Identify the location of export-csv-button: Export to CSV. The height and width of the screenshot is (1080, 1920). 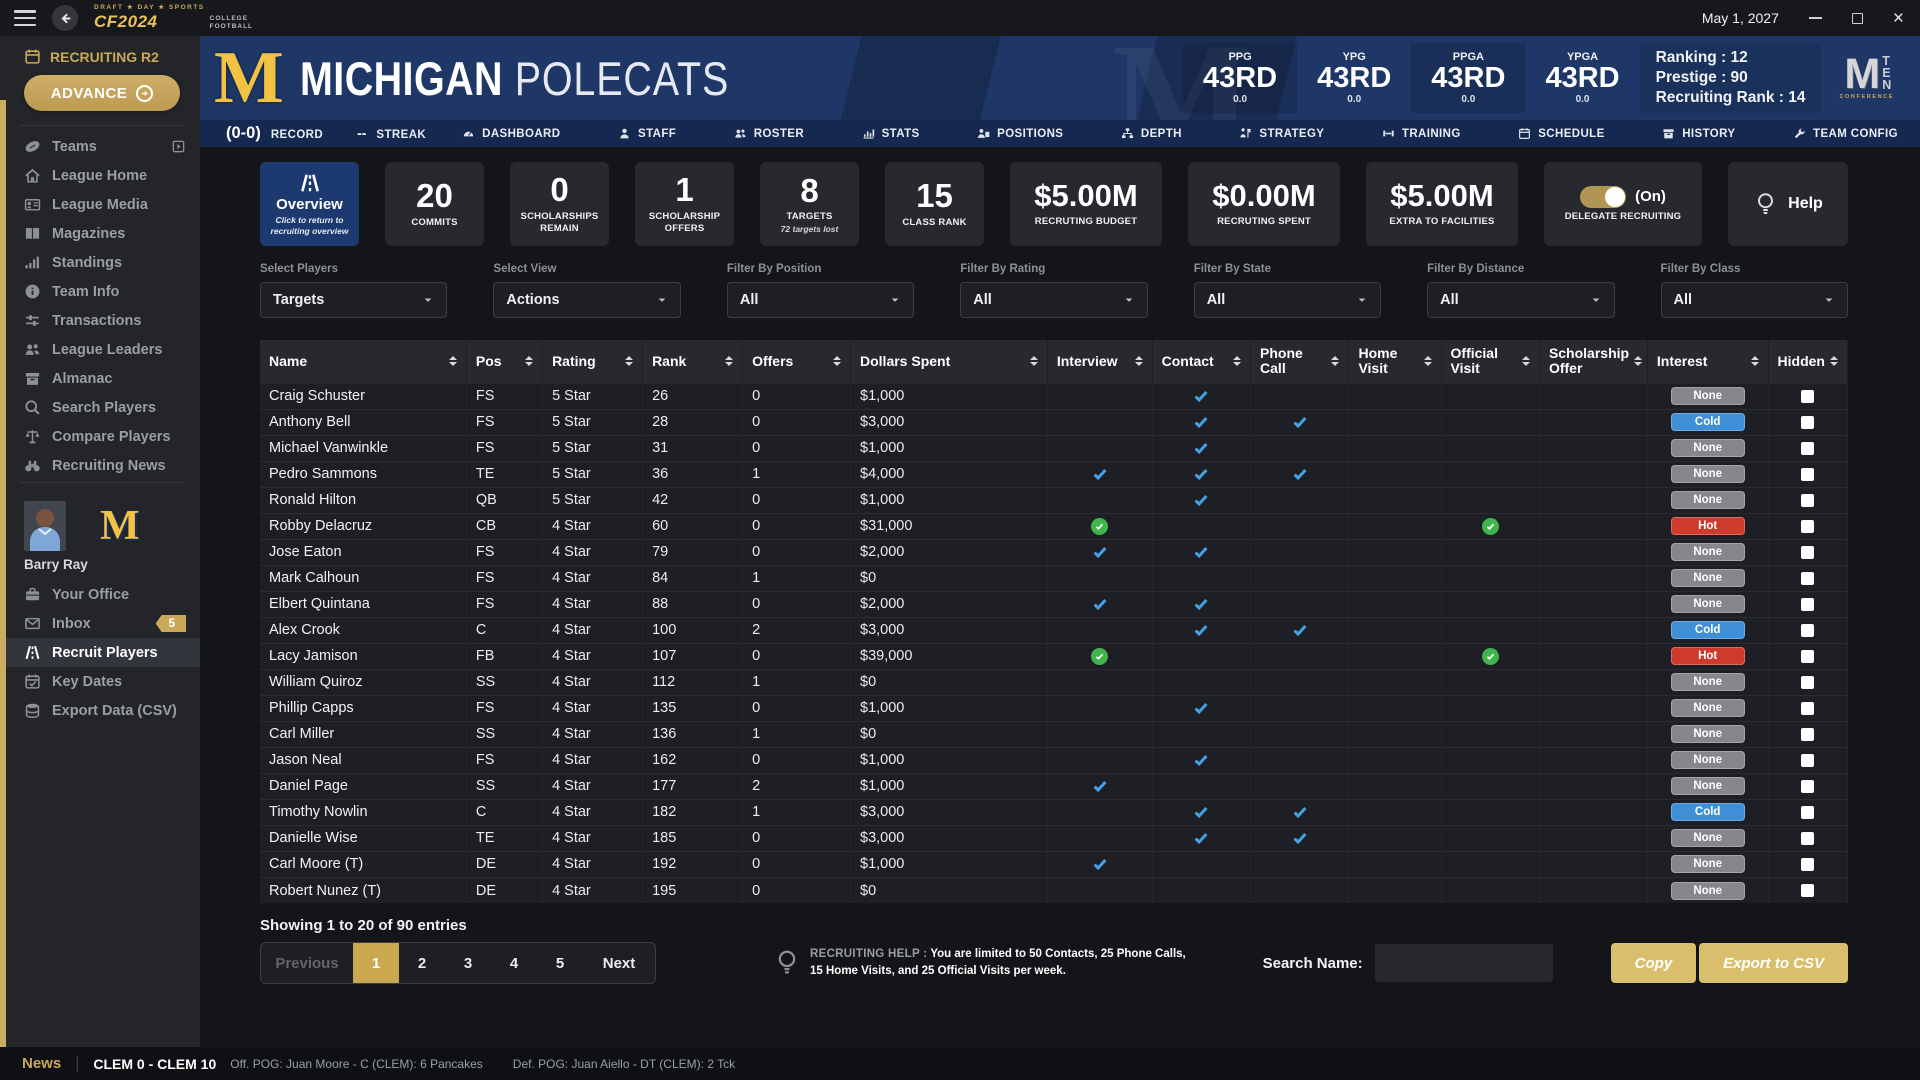
(1773, 963).